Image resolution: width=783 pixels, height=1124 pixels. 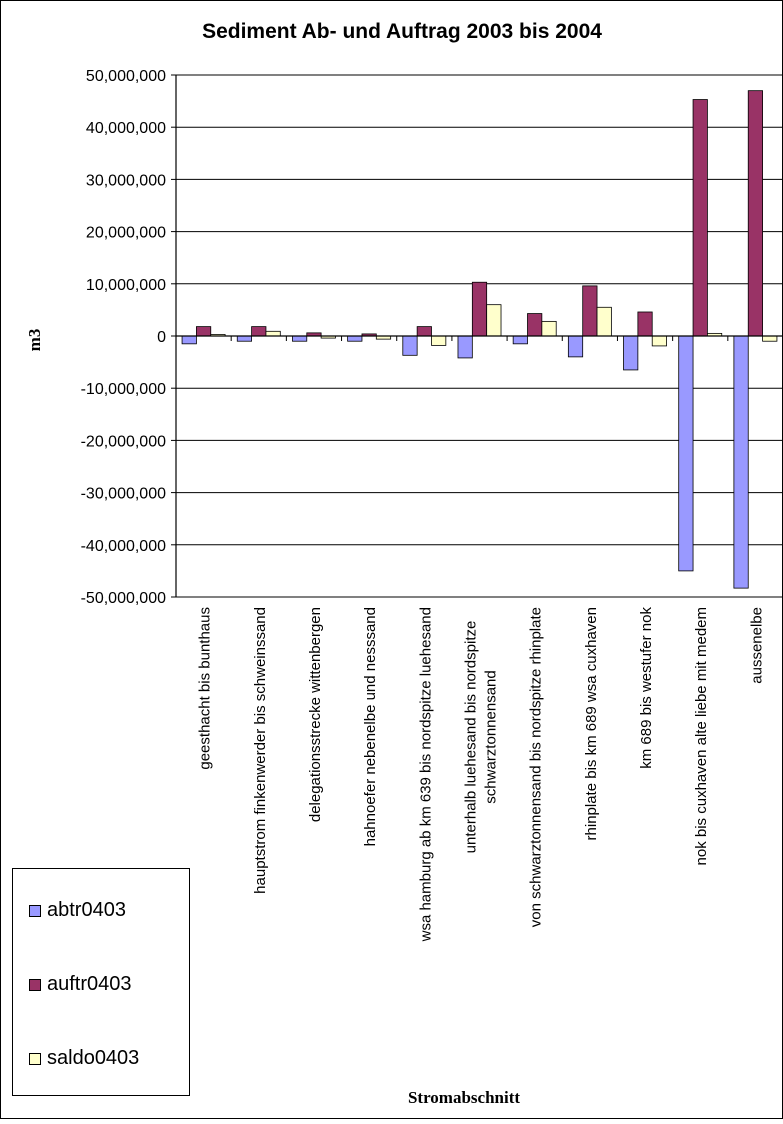 What do you see at coordinates (93, 1058) in the screenshot?
I see `legend-label-saldo0403: saldo0403` at bounding box center [93, 1058].